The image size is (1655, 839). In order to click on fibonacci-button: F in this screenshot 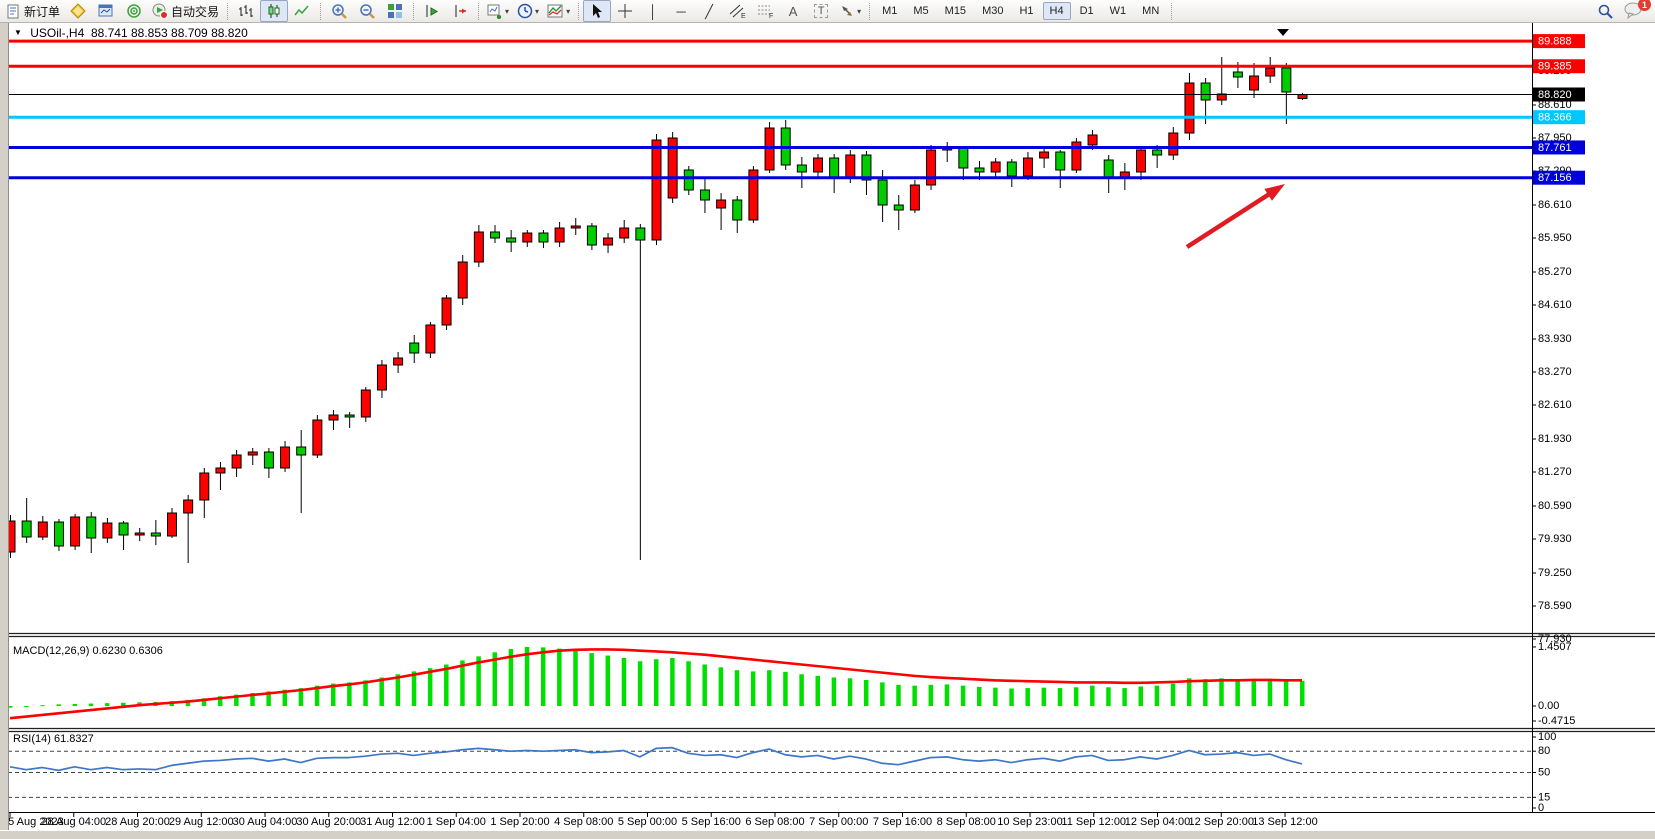, I will do `click(765, 11)`.